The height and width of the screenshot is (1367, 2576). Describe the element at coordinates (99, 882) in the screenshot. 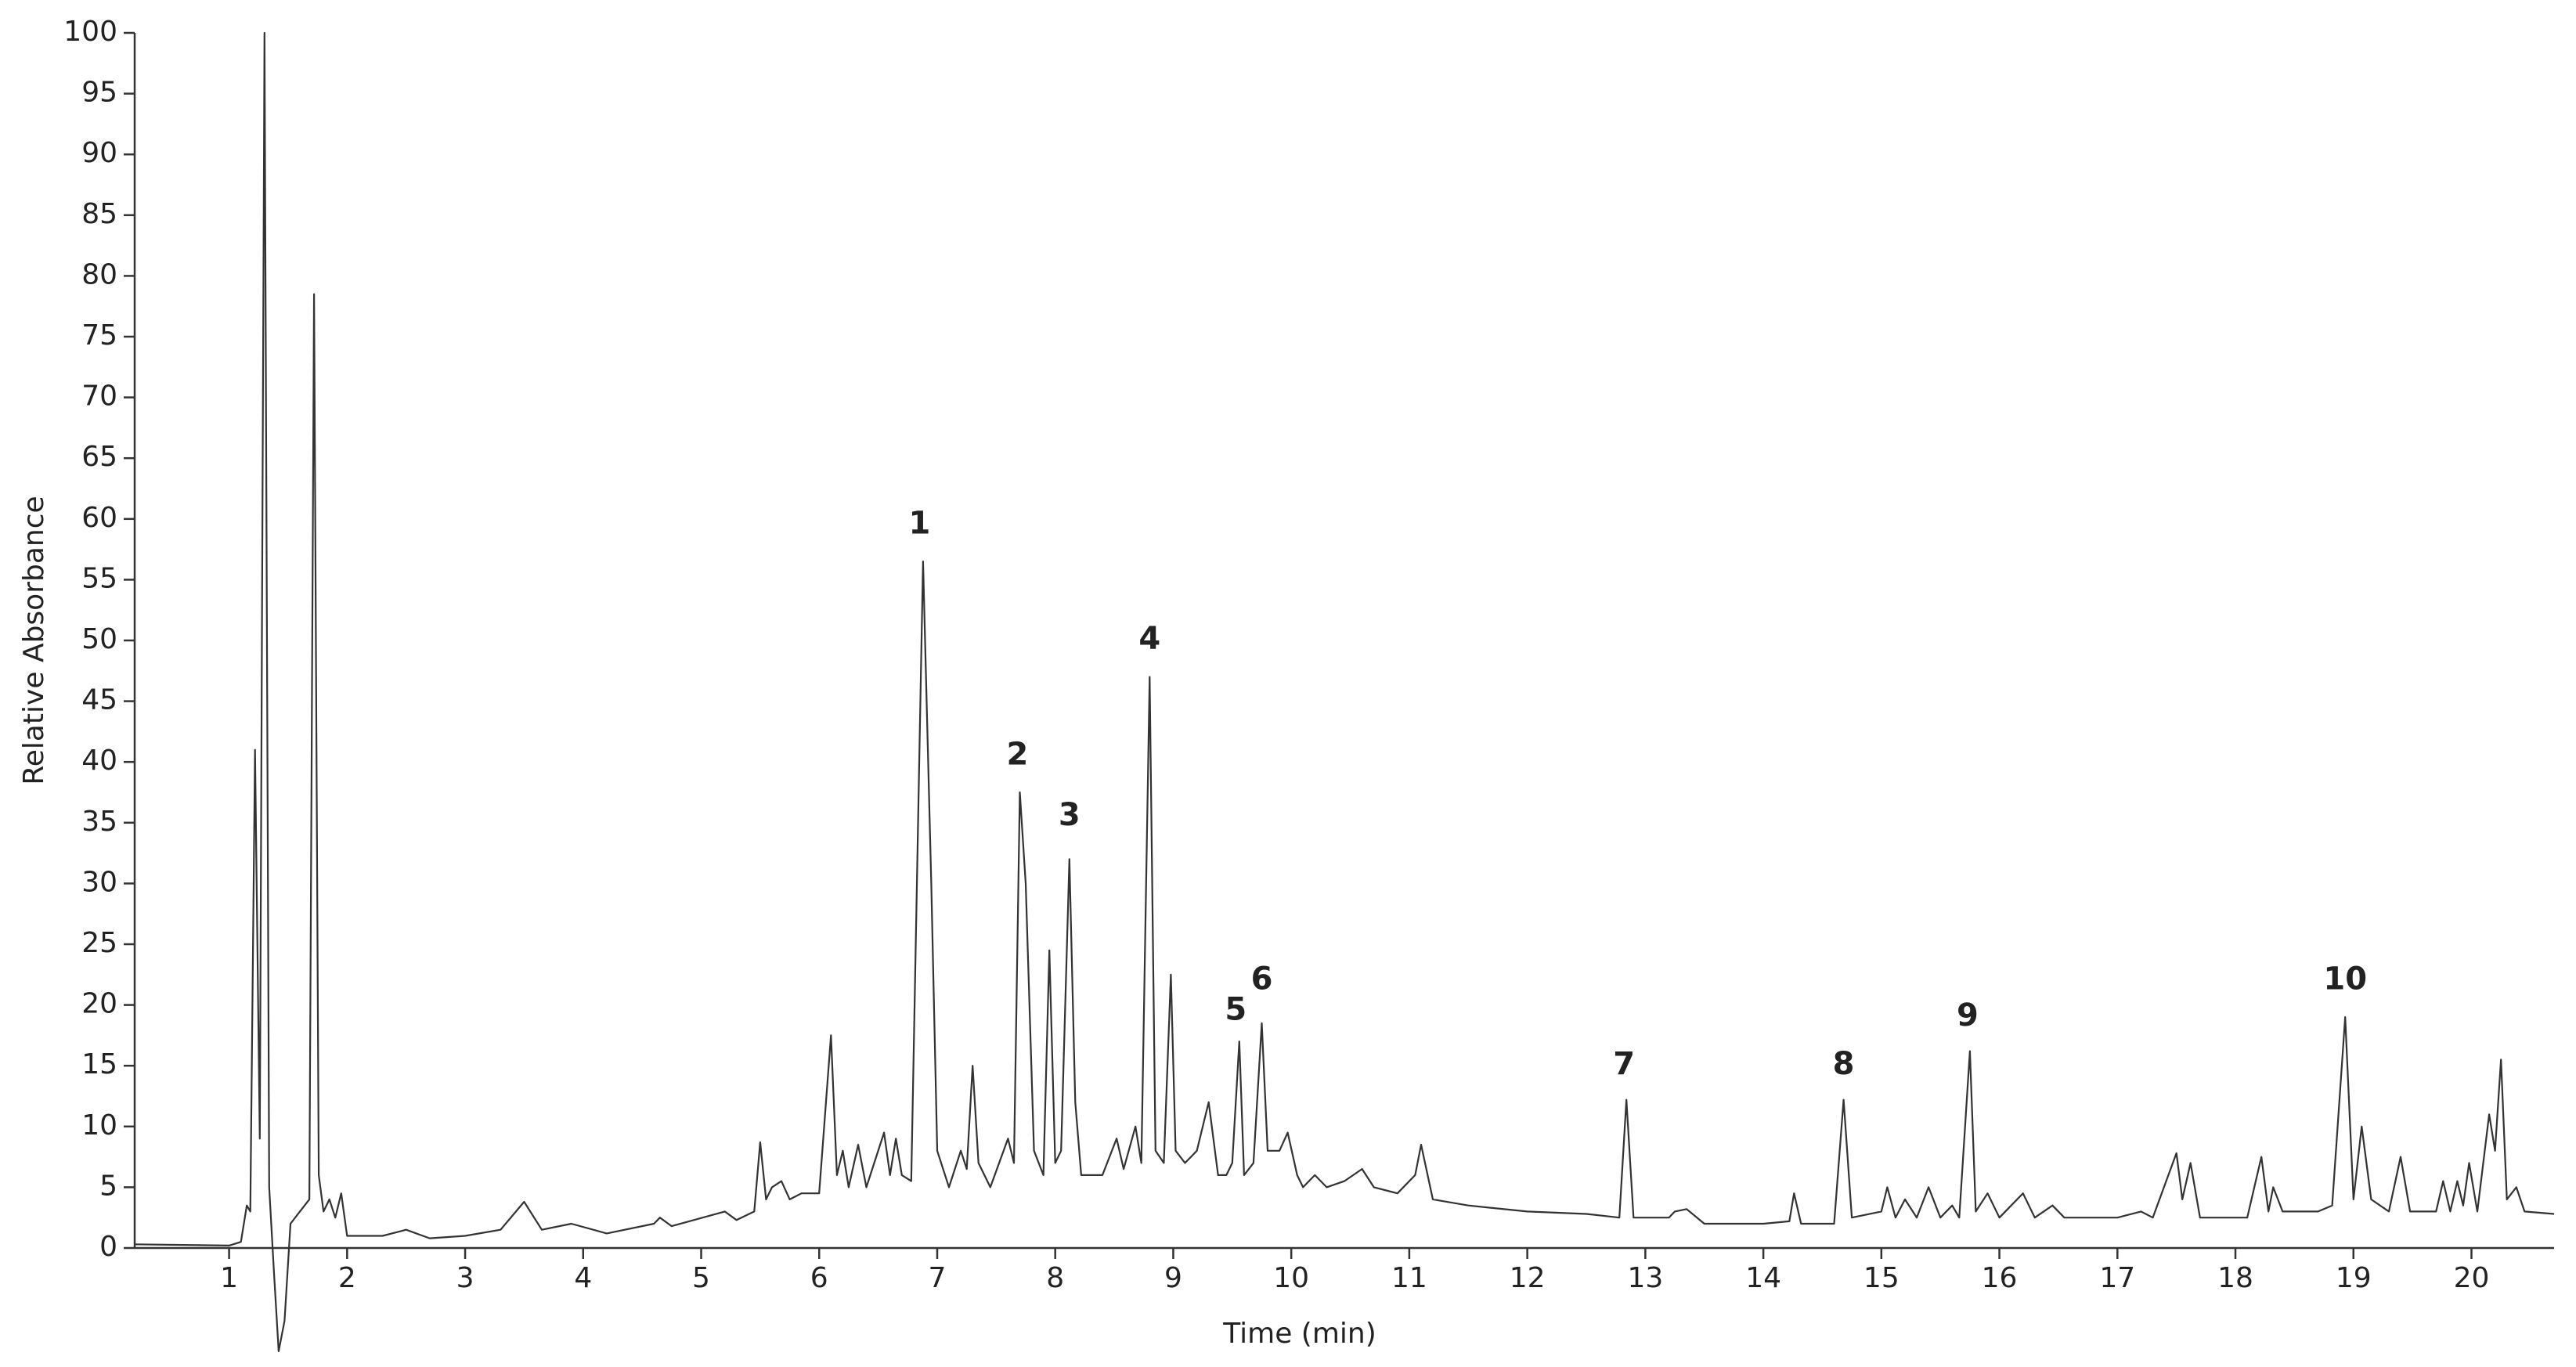

I see `y-tick-label: 30` at that location.